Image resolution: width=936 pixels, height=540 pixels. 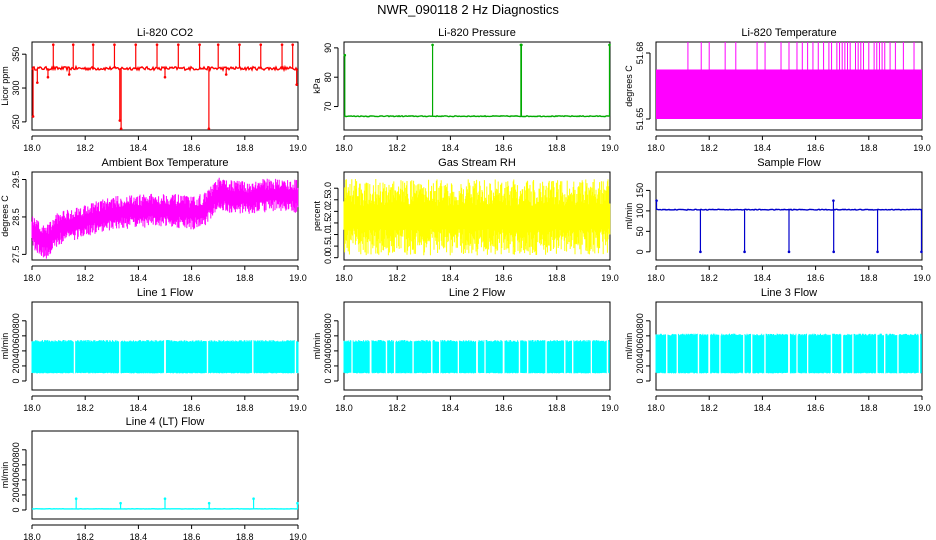 I want to click on y-tick-label: 50, so click(x=640, y=231).